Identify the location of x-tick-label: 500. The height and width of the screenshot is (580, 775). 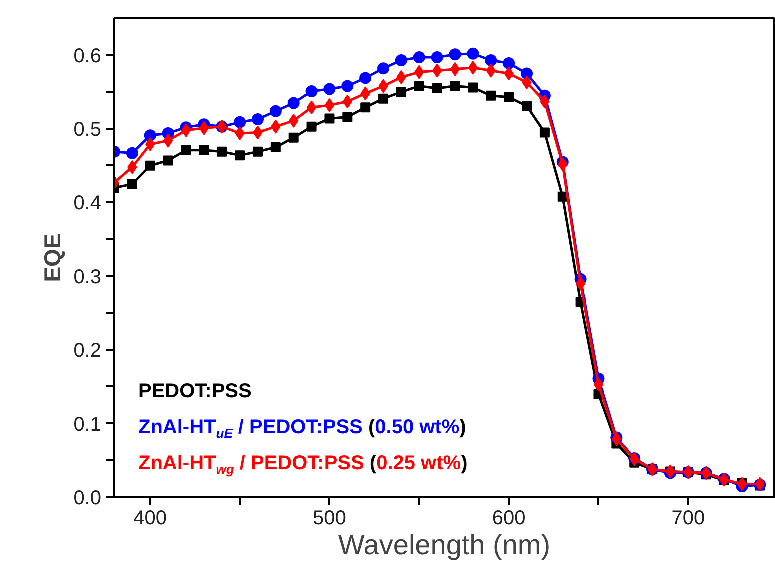
(329, 519).